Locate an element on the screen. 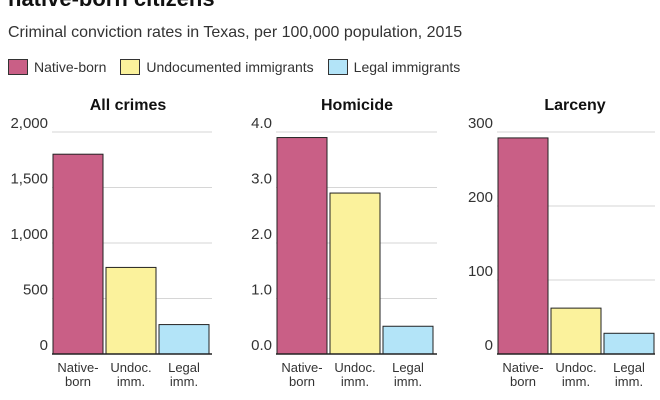 Image resolution: width=660 pixels, height=400 pixels. all-crimes-bar-native-born is located at coordinates (78, 254).